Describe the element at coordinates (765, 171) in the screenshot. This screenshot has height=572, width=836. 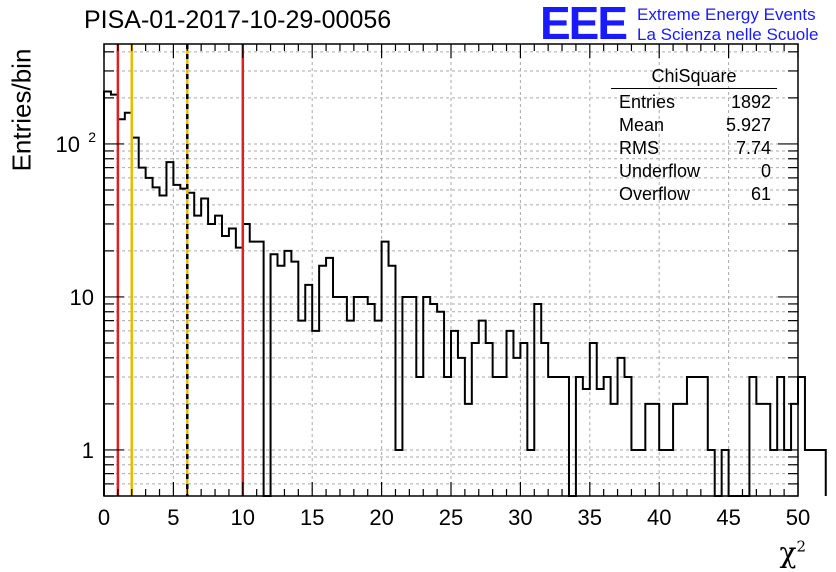
I see `stats-value: 0` at that location.